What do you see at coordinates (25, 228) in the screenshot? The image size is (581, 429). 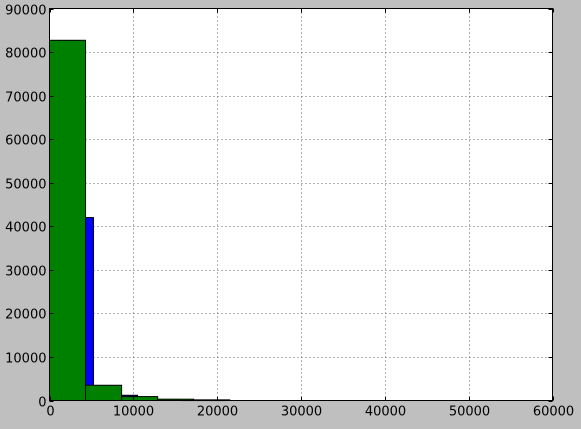 I see `y-tick-label: 40000` at bounding box center [25, 228].